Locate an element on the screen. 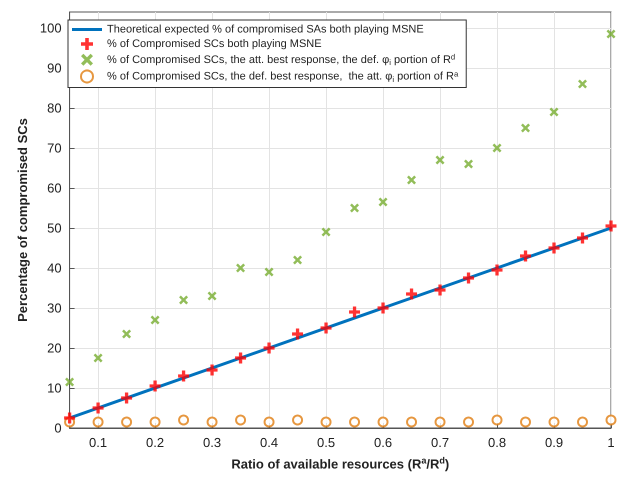  x-tick-label: 0.5 is located at coordinates (326, 442).